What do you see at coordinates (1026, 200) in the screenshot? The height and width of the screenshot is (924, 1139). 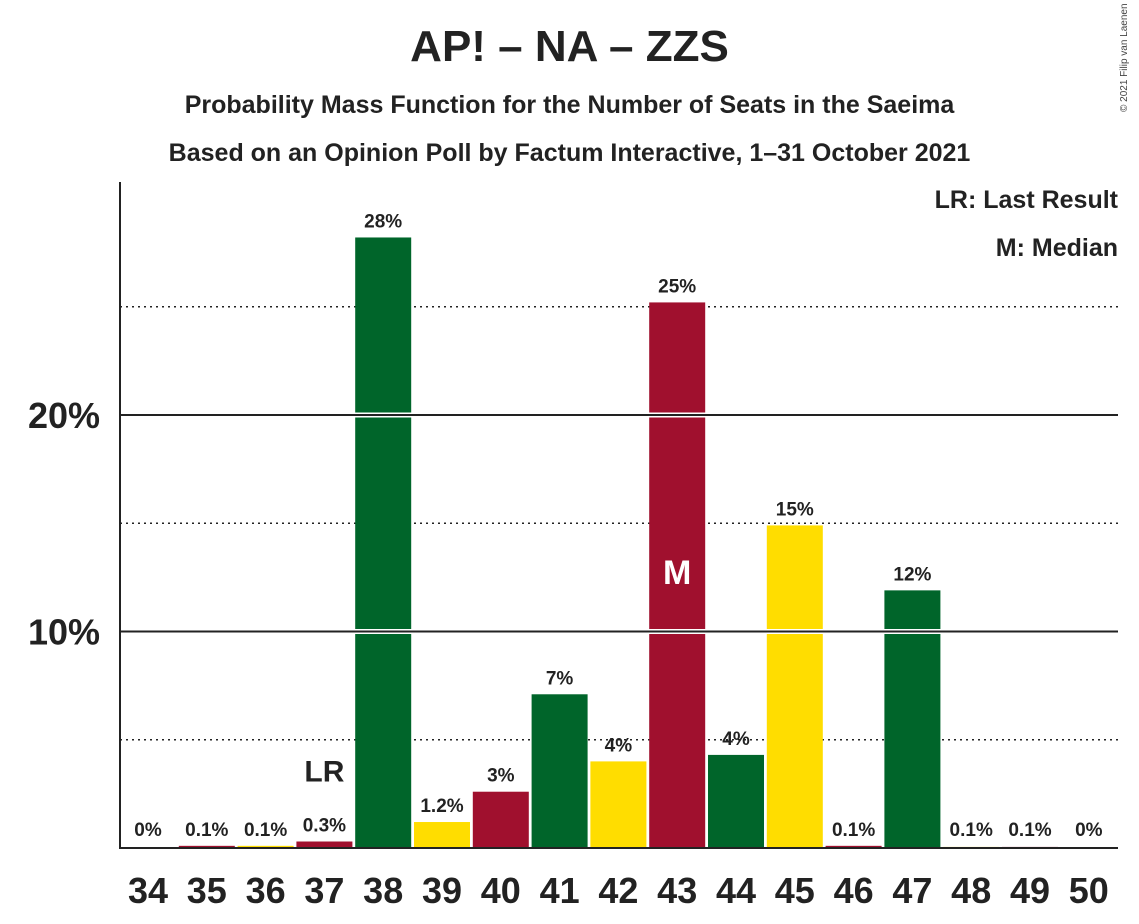 I see `legend-last-result: LR: Last Result` at bounding box center [1026, 200].